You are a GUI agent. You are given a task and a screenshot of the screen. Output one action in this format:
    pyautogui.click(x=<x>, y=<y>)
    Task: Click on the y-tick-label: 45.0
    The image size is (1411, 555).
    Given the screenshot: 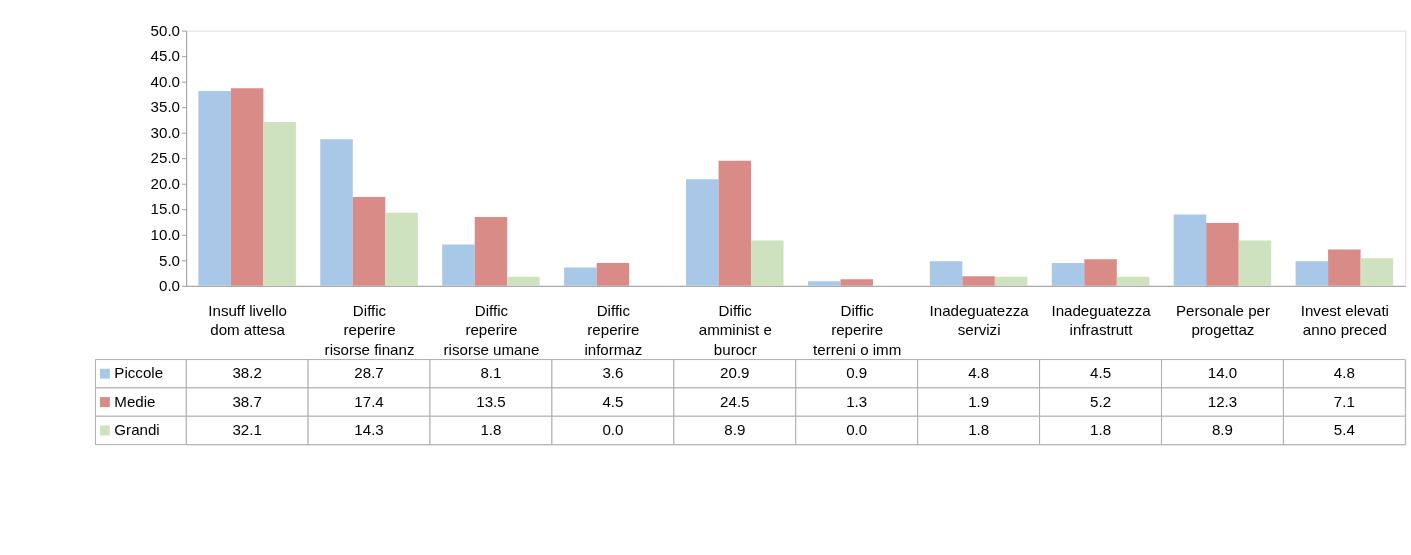 What is the action you would take?
    pyautogui.click(x=165, y=56)
    